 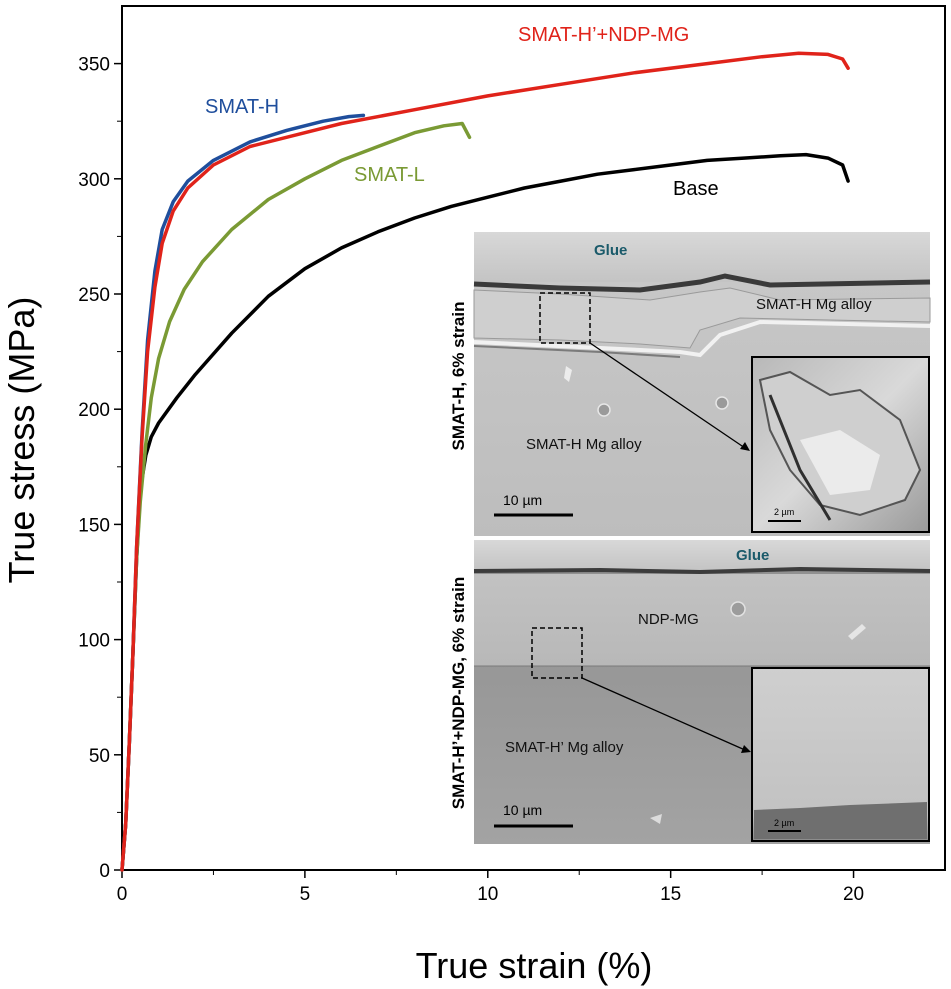 I want to click on debris-spot, so click(x=568, y=374).